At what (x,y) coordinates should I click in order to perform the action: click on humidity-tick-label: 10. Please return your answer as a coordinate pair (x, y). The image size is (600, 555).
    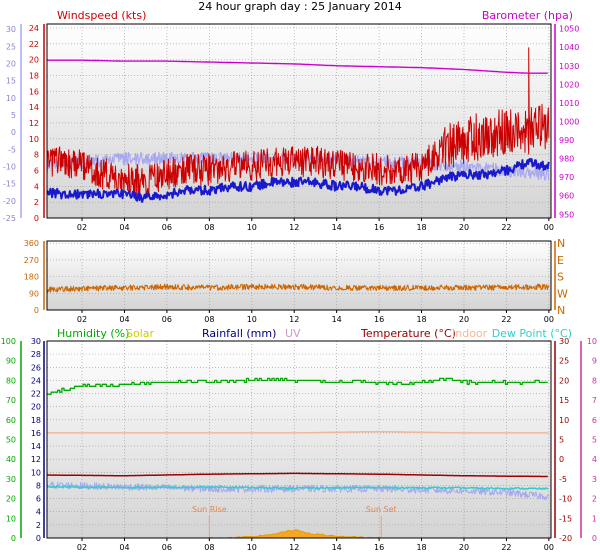
    Looking at the image, I should click on (11, 518).